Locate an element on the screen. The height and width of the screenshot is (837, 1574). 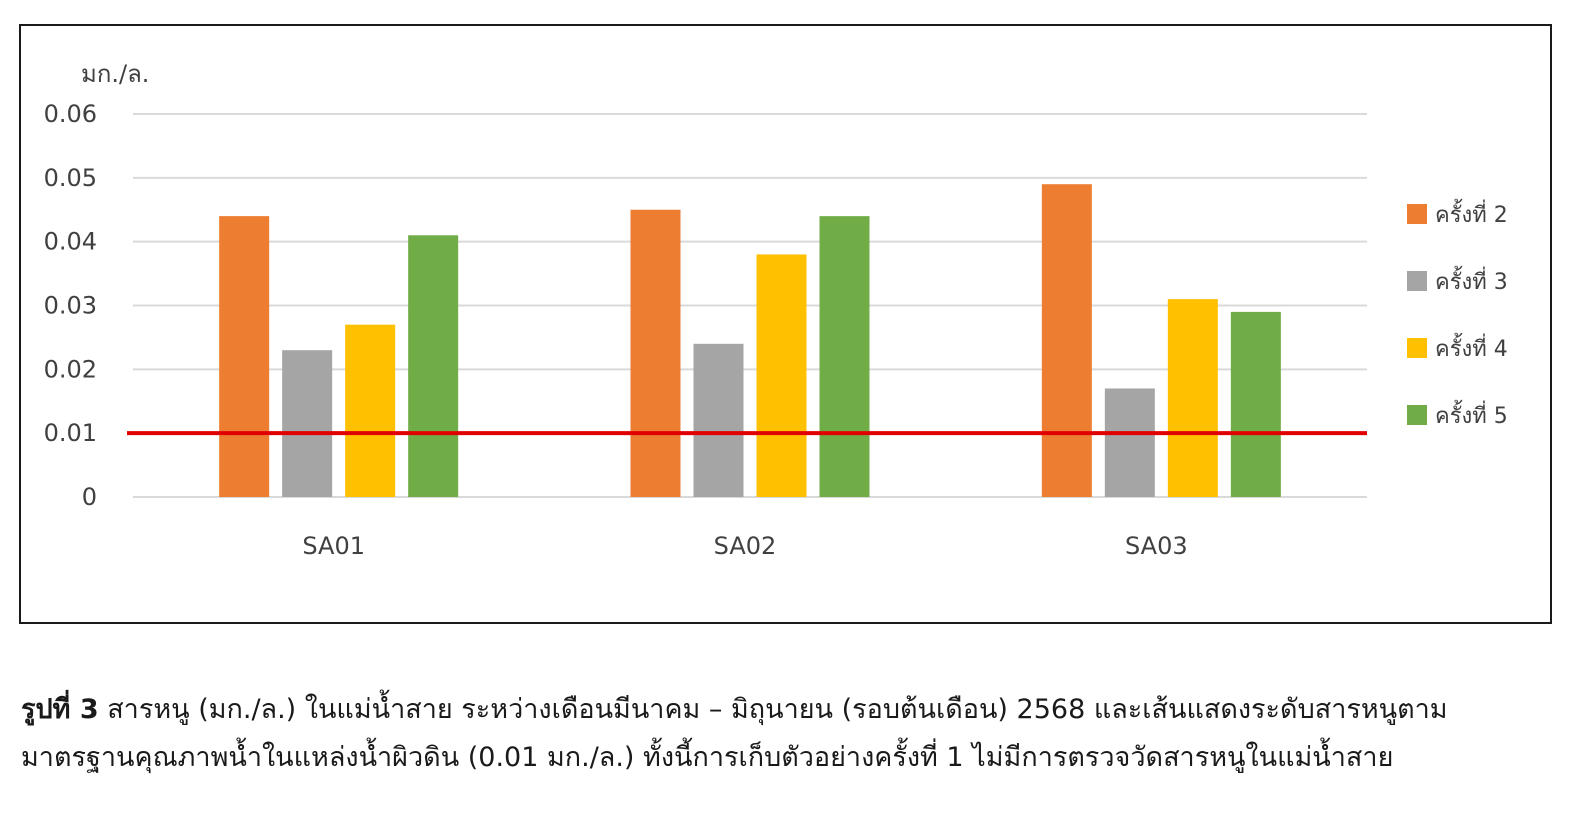
y-tick-label: 0.02 is located at coordinates (70, 369).